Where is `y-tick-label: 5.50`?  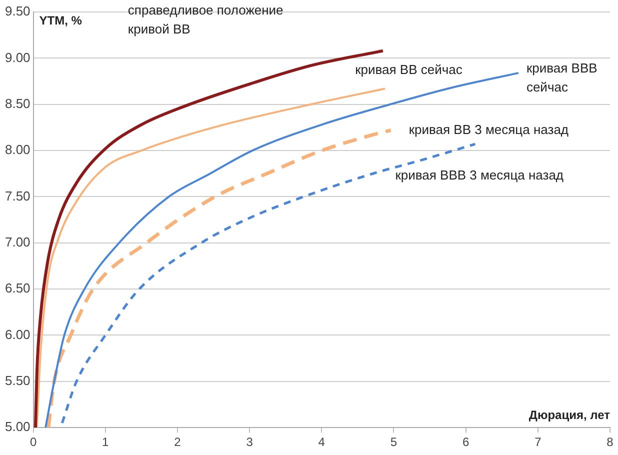 y-tick-label: 5.50 is located at coordinates (17, 380).